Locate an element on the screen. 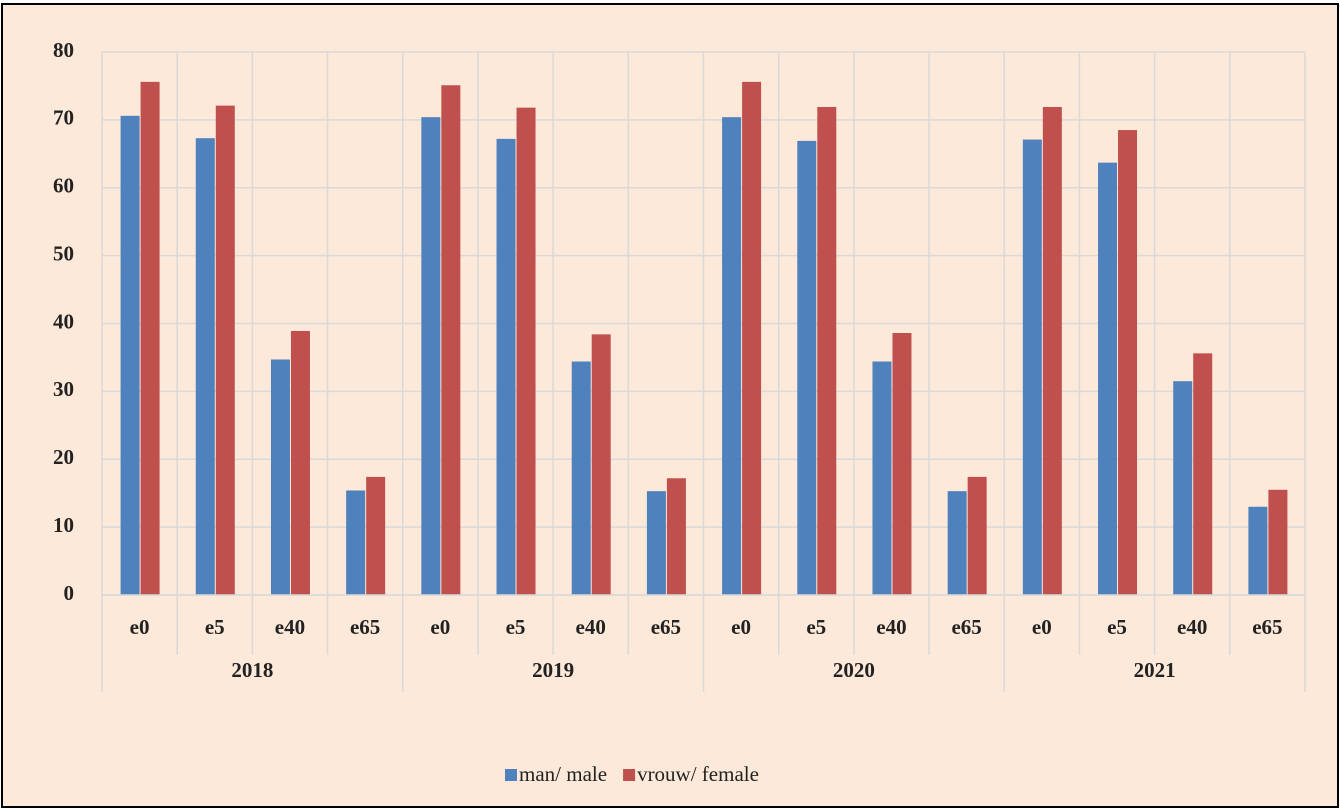 This screenshot has height=809, width=1340. group-label: 2018 is located at coordinates (252, 670).